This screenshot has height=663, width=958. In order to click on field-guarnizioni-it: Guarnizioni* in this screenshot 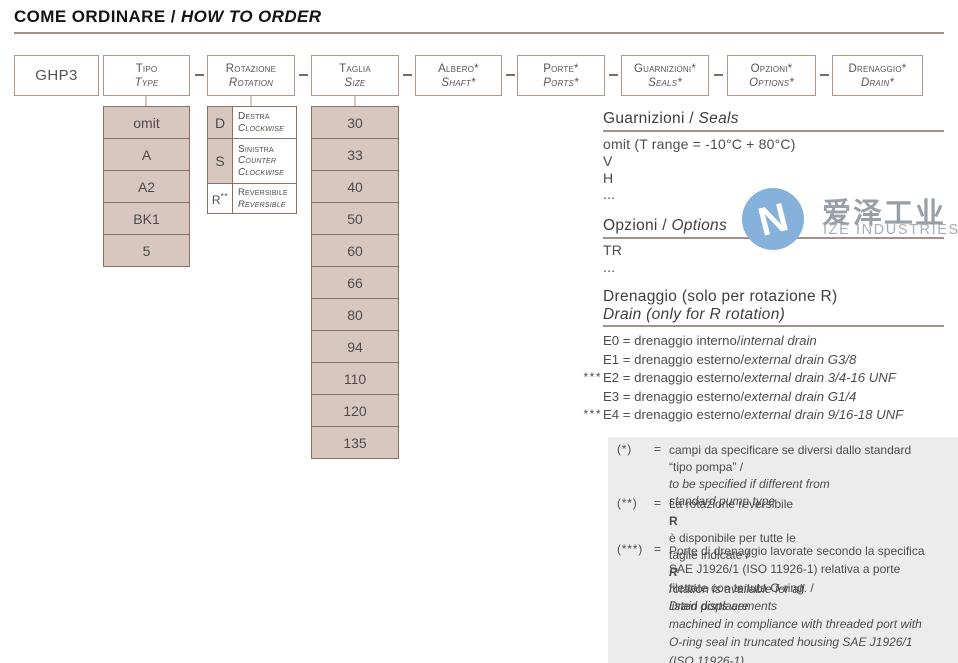, I will do `click(665, 68)`.